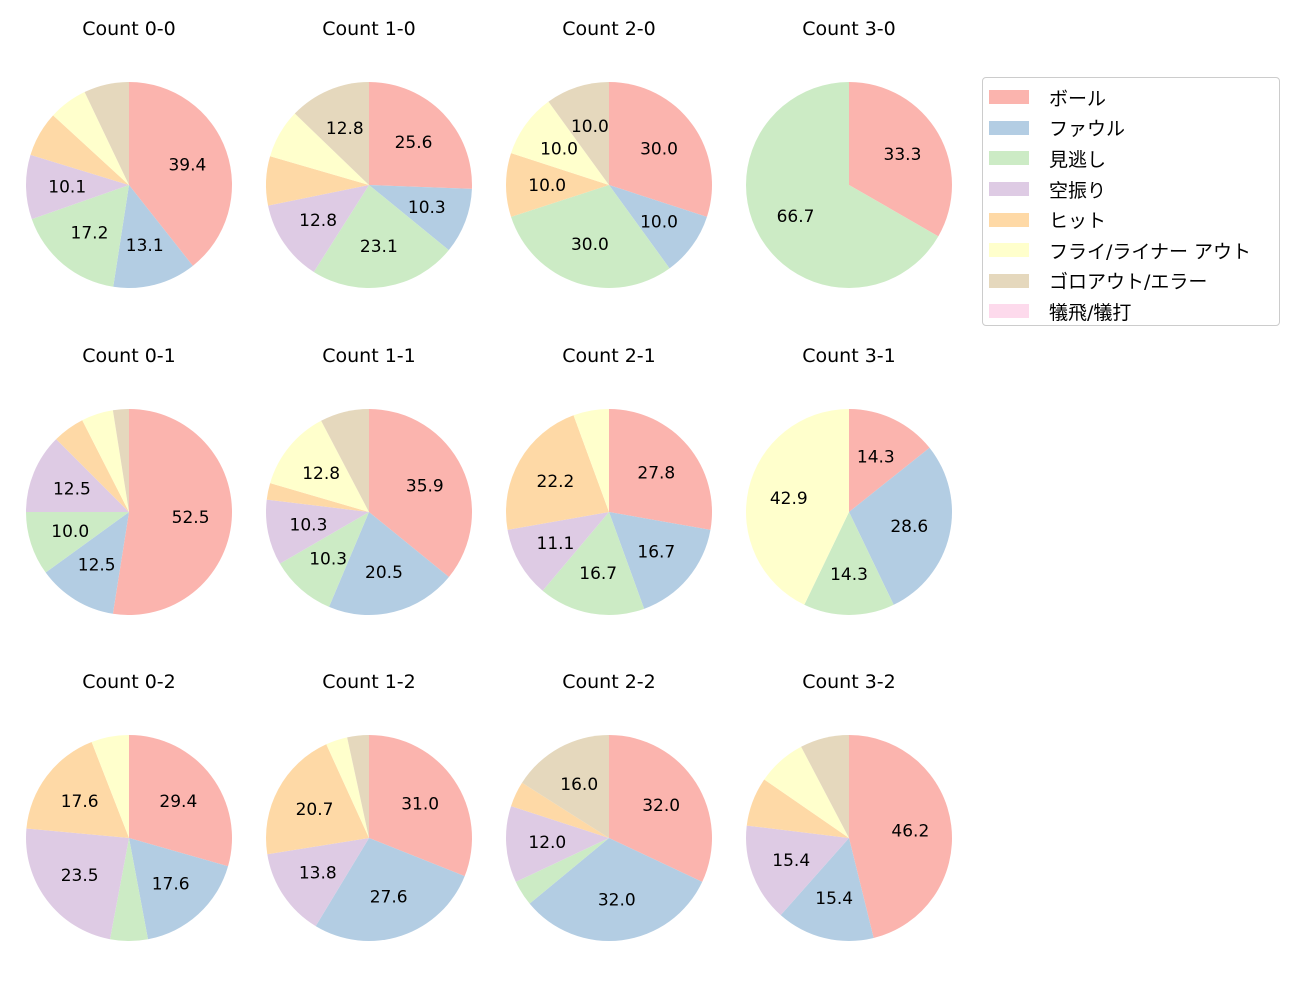 This screenshot has height=1000, width=1300. I want to click on pie-title: Count 3-0, so click(849, 29).